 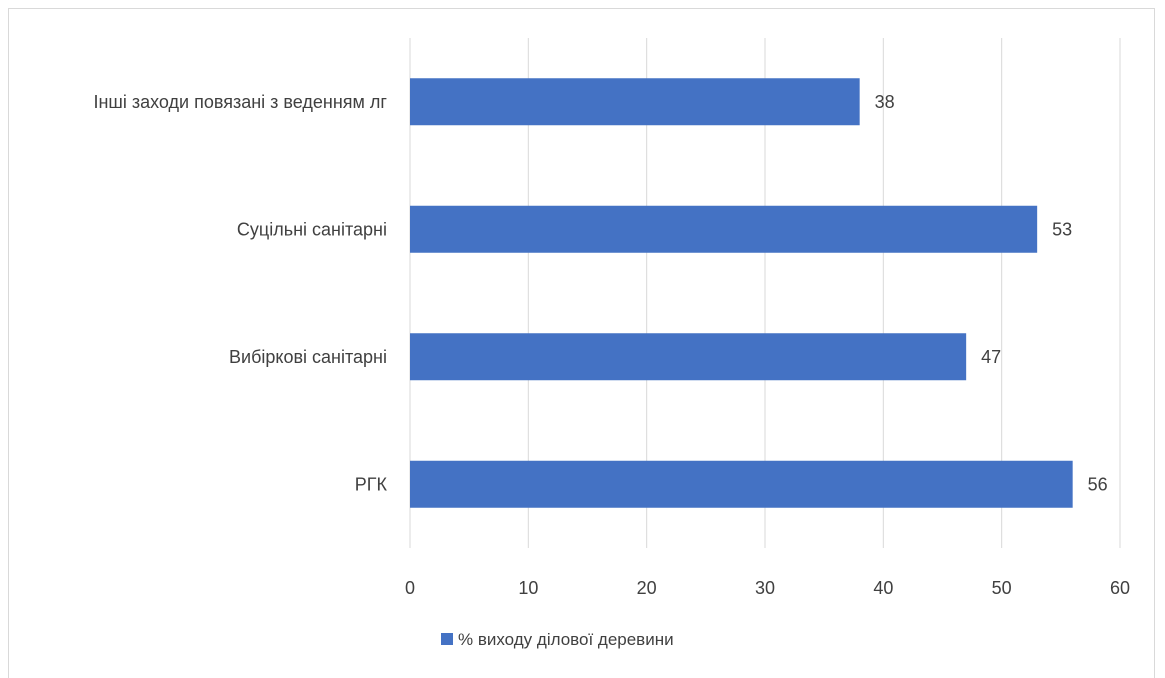 I want to click on data-label: 38, so click(x=885, y=102).